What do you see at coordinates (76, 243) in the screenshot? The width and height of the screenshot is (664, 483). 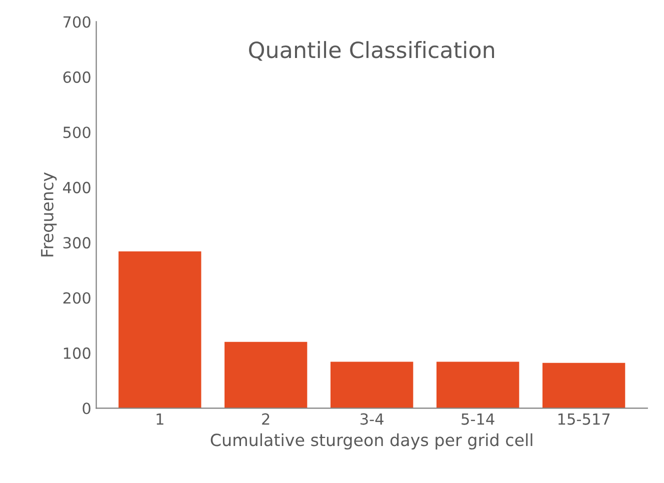 I see `y-tick-label: 300` at bounding box center [76, 243].